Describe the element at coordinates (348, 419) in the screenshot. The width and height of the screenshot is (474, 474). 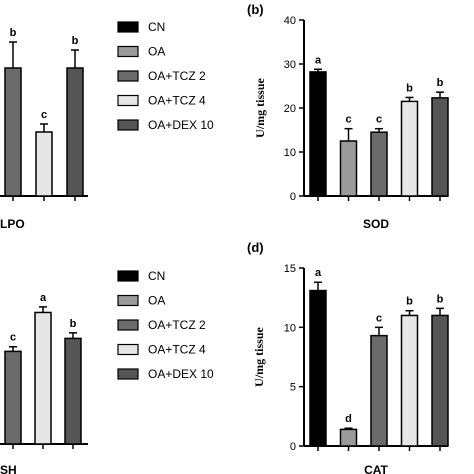
I see `significance-letter-oa: d` at that location.